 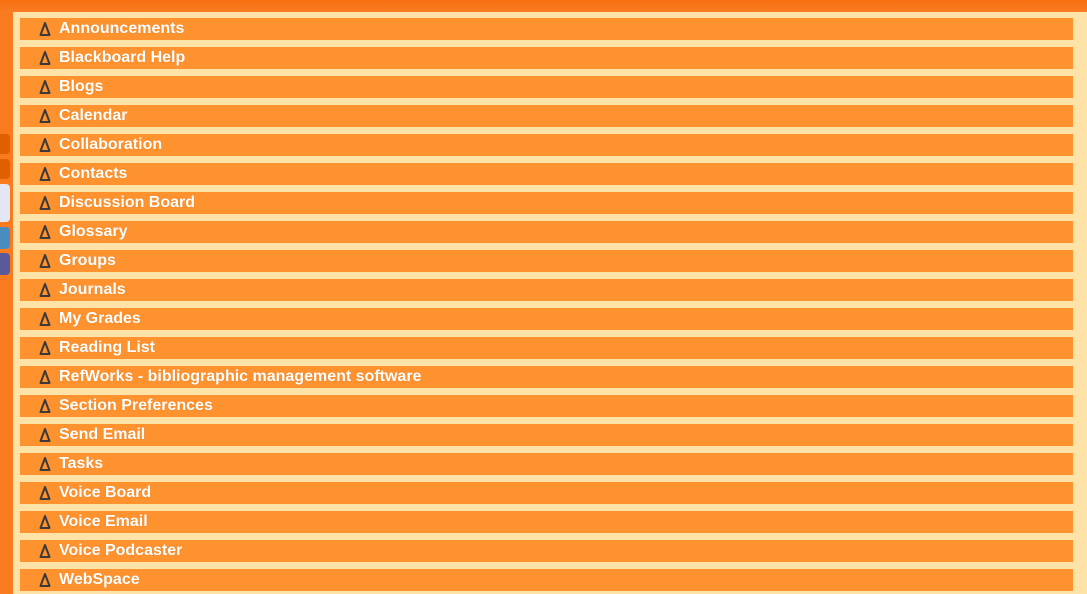 I want to click on tool-row-tasks: Tasks, so click(x=546, y=464).